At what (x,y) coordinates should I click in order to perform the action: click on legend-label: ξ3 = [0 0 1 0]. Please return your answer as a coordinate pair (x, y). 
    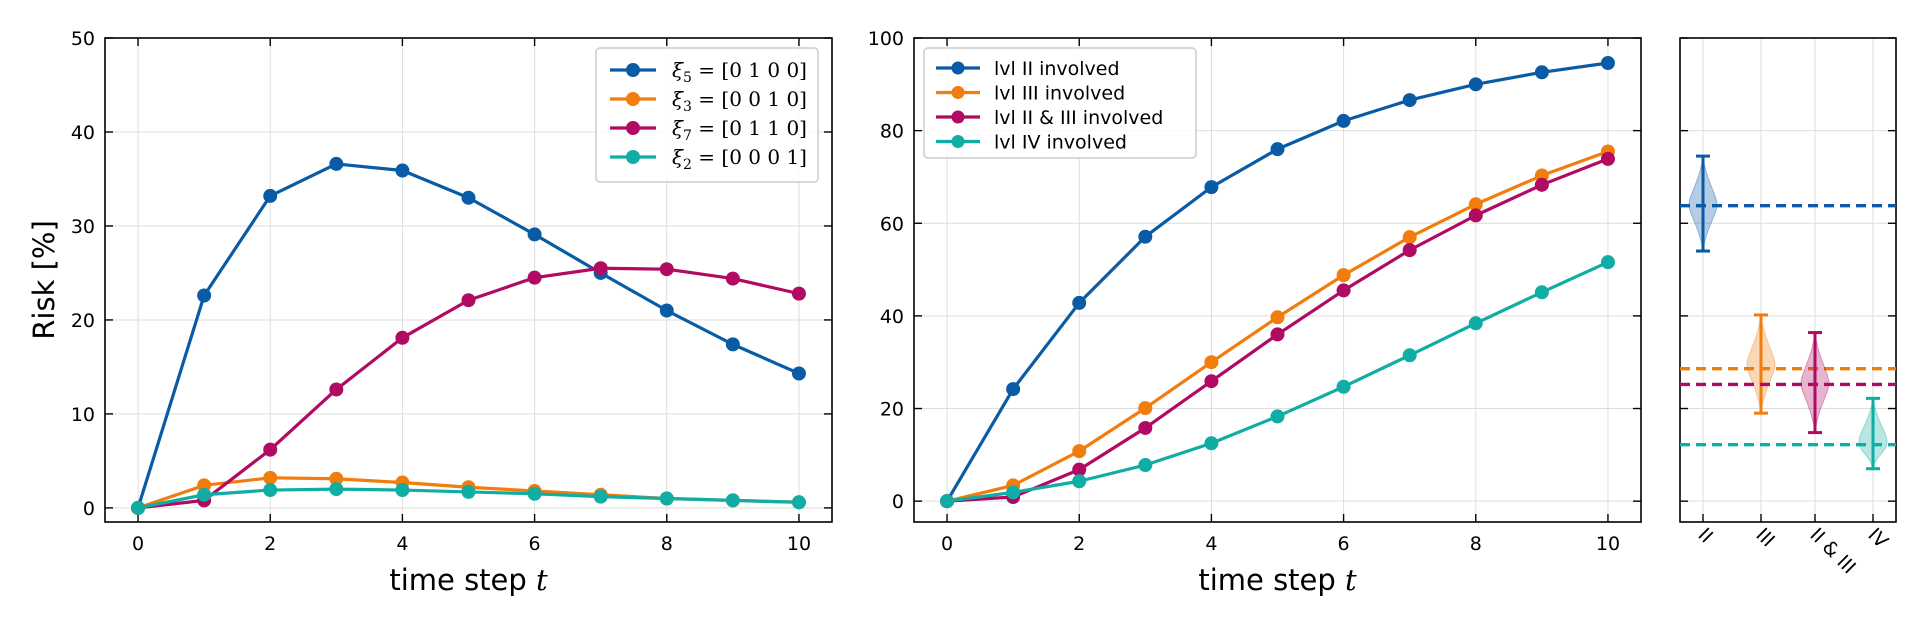
    Looking at the image, I should click on (739, 101).